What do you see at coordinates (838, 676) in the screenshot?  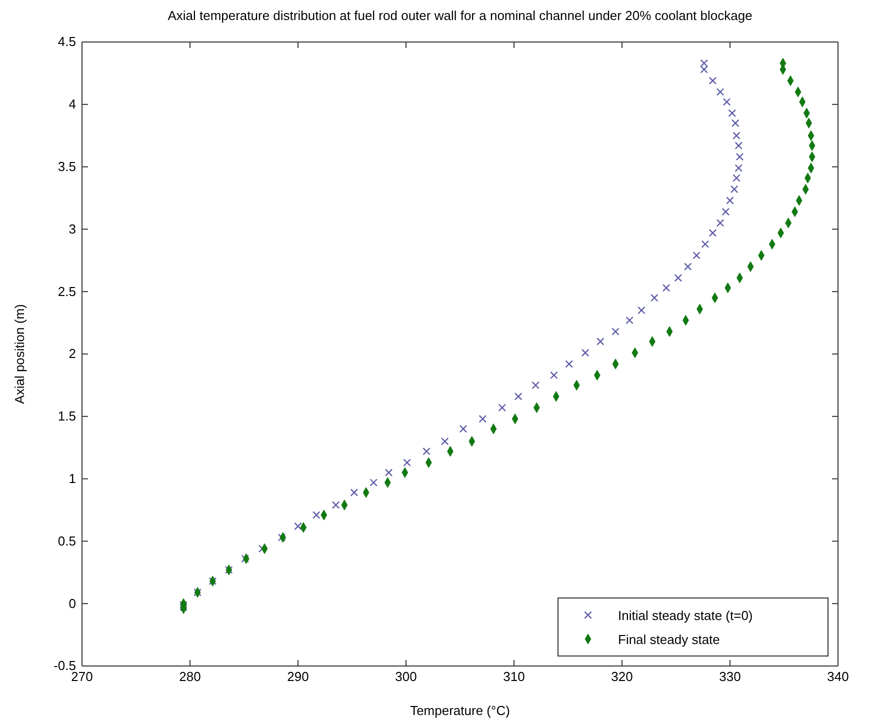 I see `x-tick-label: 340` at bounding box center [838, 676].